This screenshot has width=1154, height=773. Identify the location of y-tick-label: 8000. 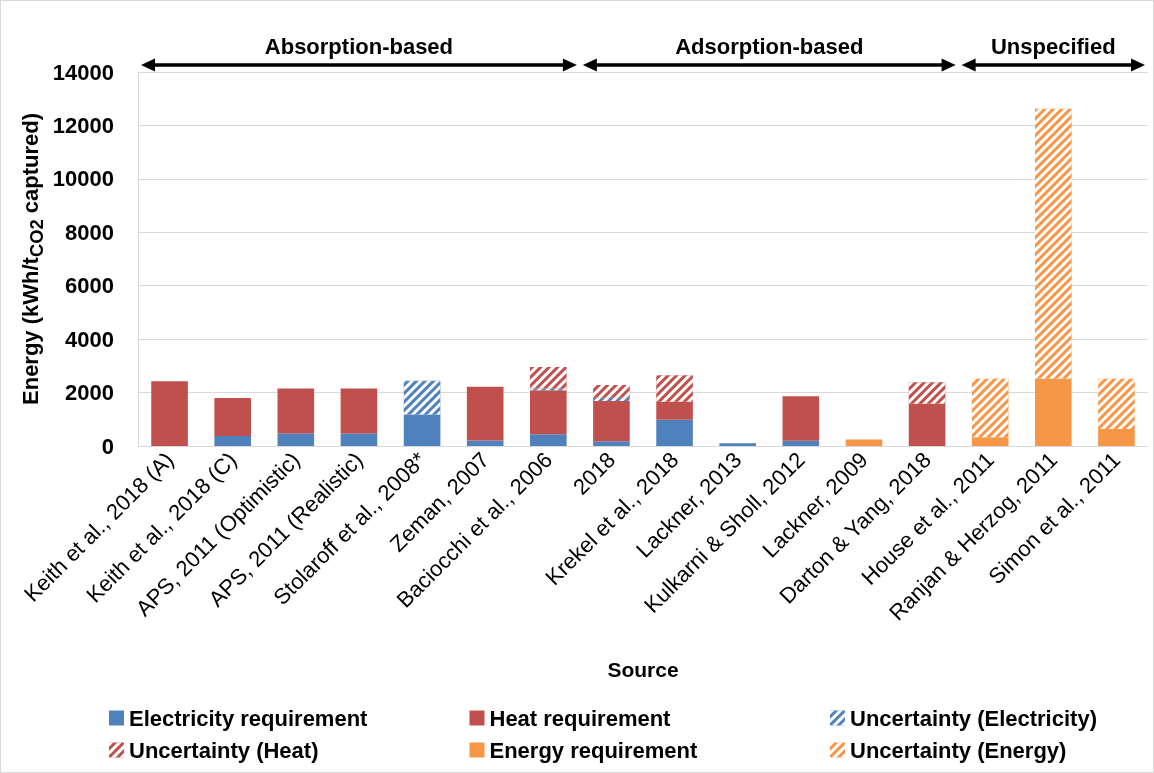
(89, 232).